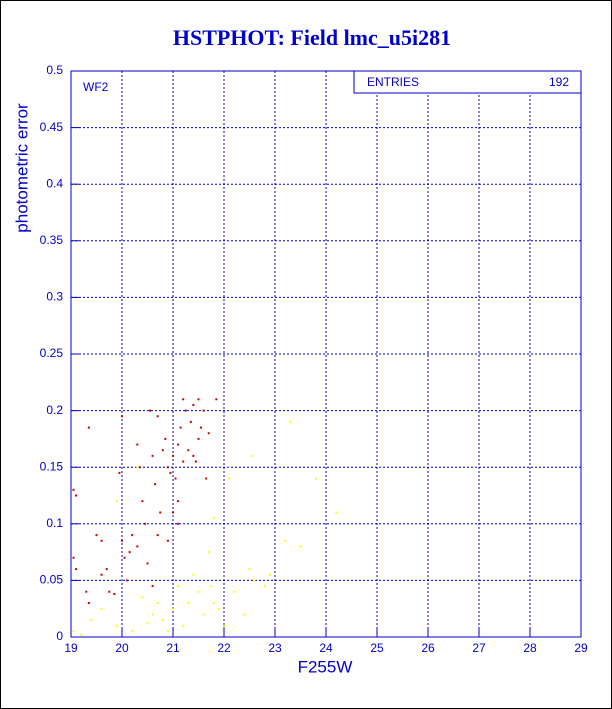  I want to click on y-tick-label: 0, so click(59, 636).